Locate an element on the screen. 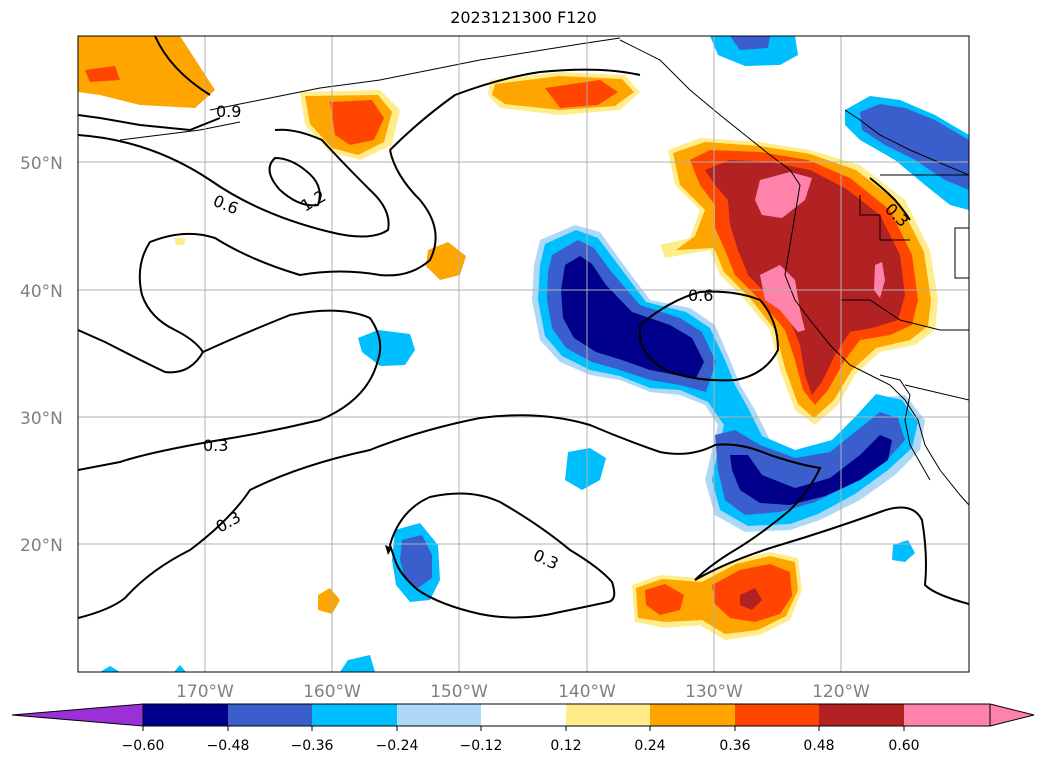 The height and width of the screenshot is (765, 1047). colorbar-tick: −0.24 is located at coordinates (397, 746).